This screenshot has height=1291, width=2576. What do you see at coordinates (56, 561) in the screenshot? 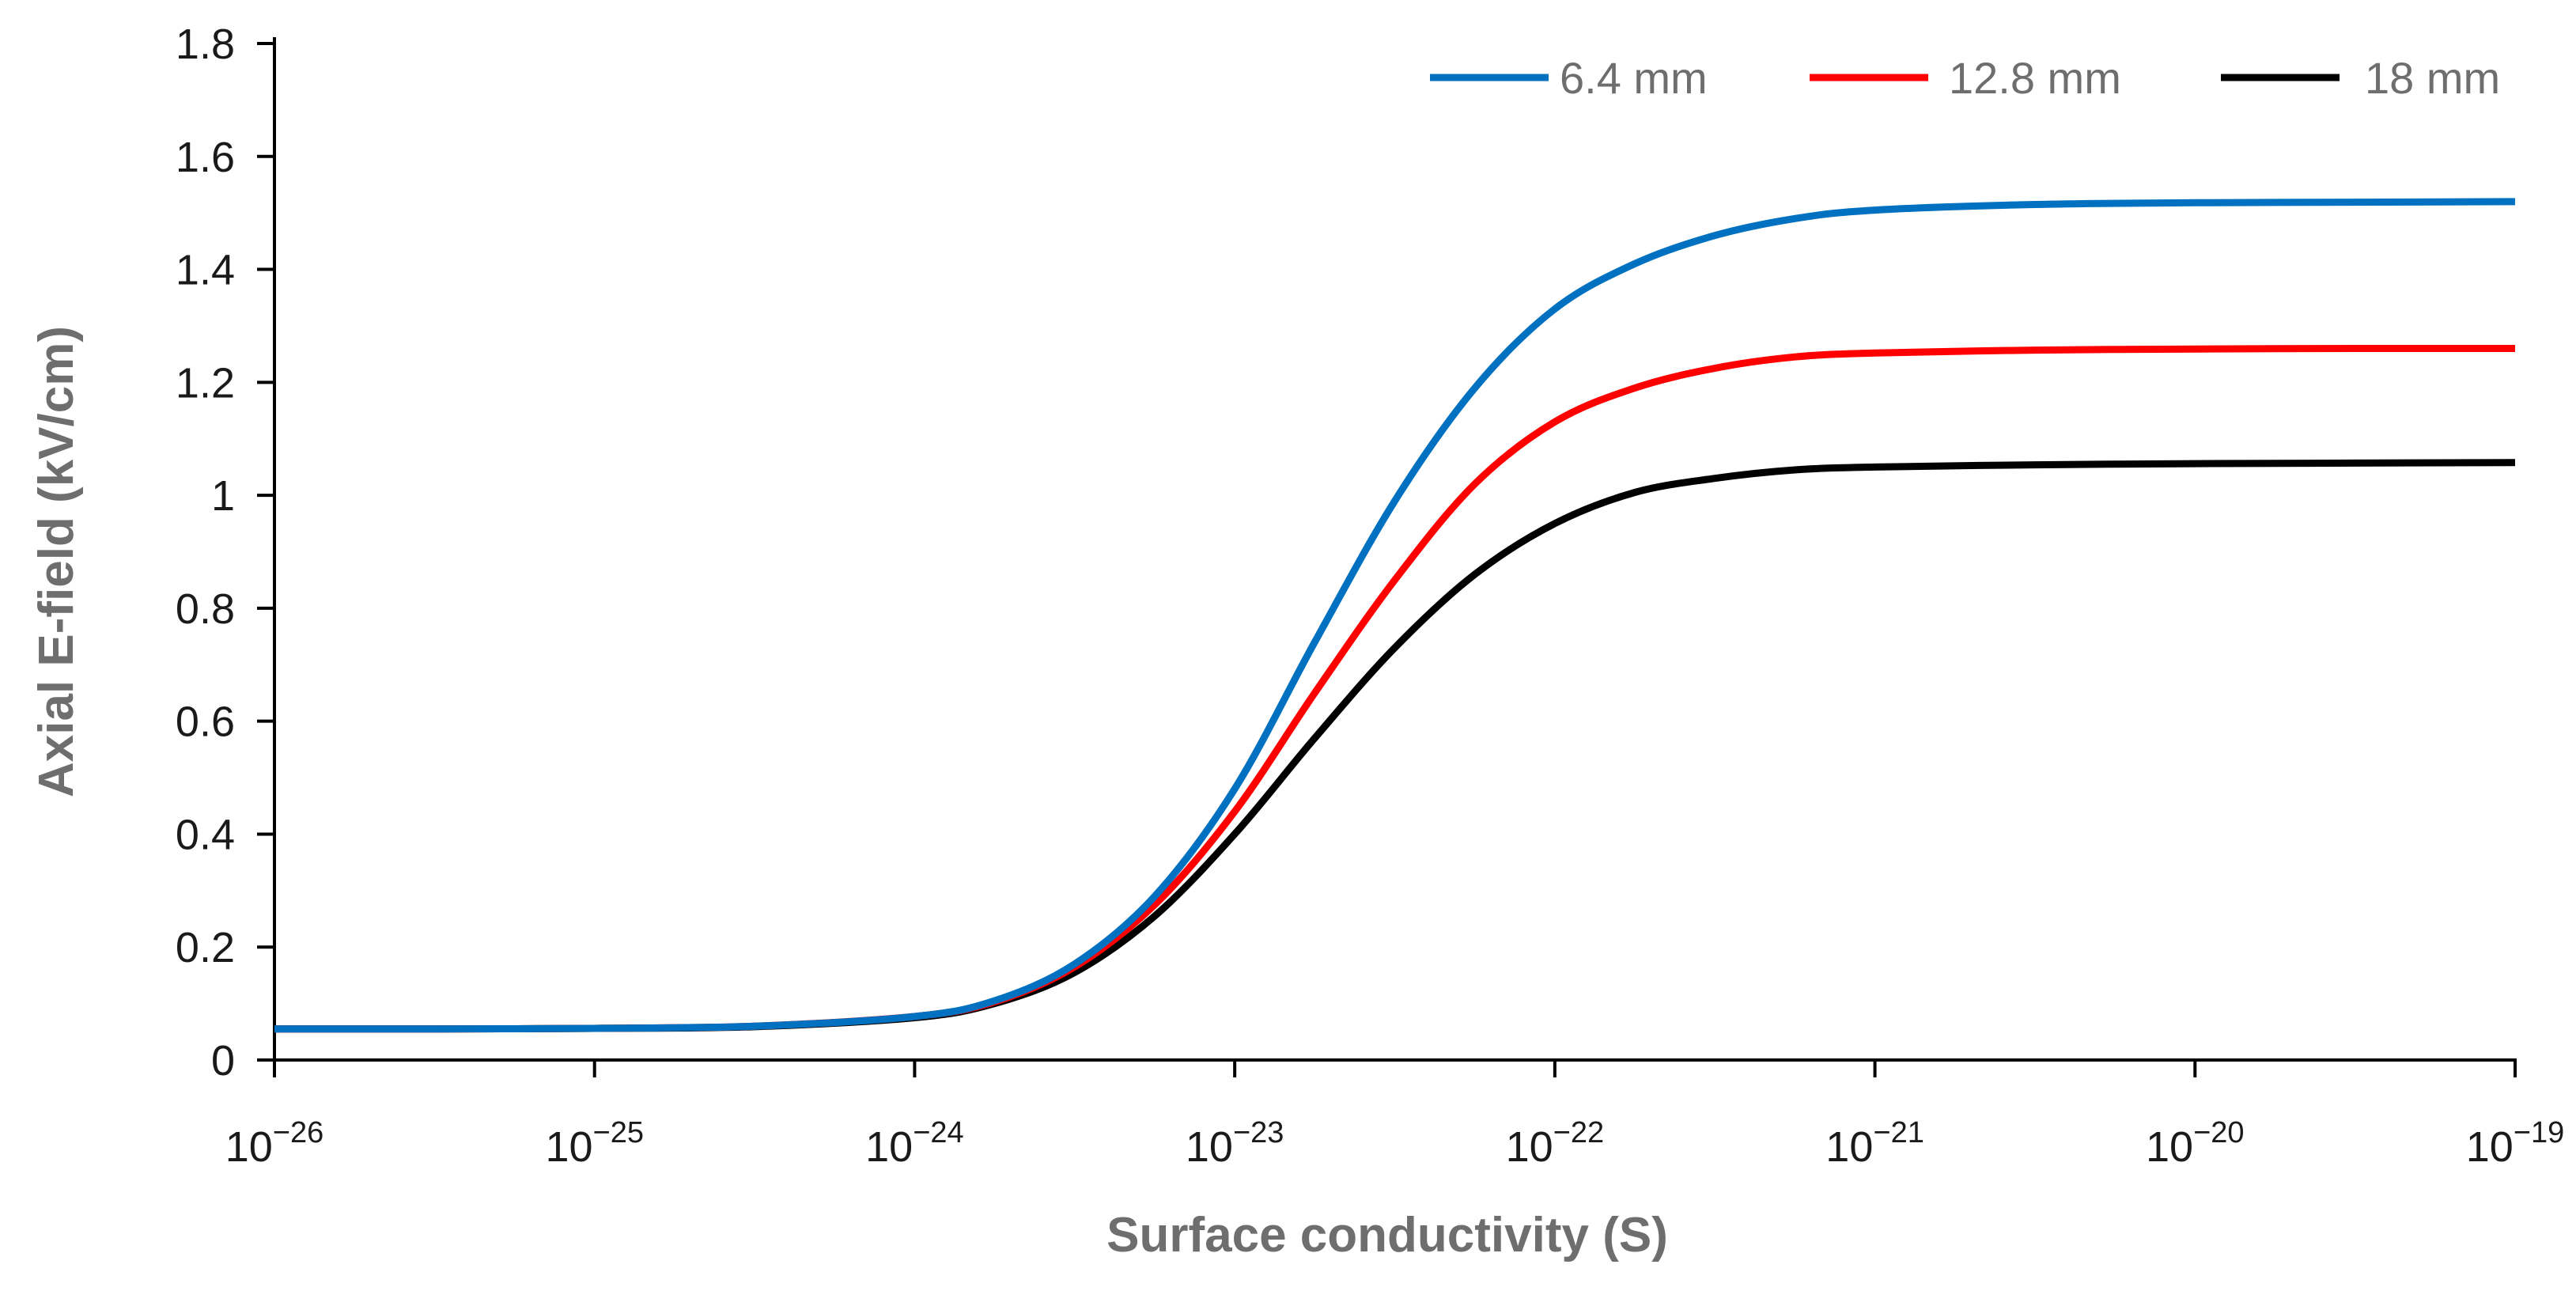
I see `y-axis-title: Axial E-field (kV/cm)` at bounding box center [56, 561].